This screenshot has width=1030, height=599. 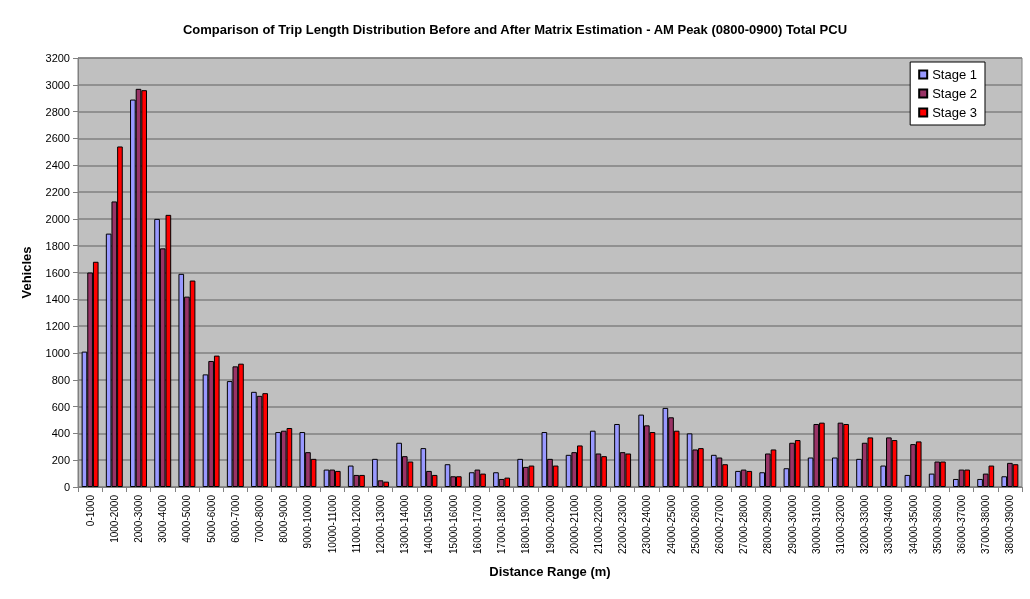 What do you see at coordinates (284, 518) in the screenshot?
I see `x-tick-label: 8000-9000` at bounding box center [284, 518].